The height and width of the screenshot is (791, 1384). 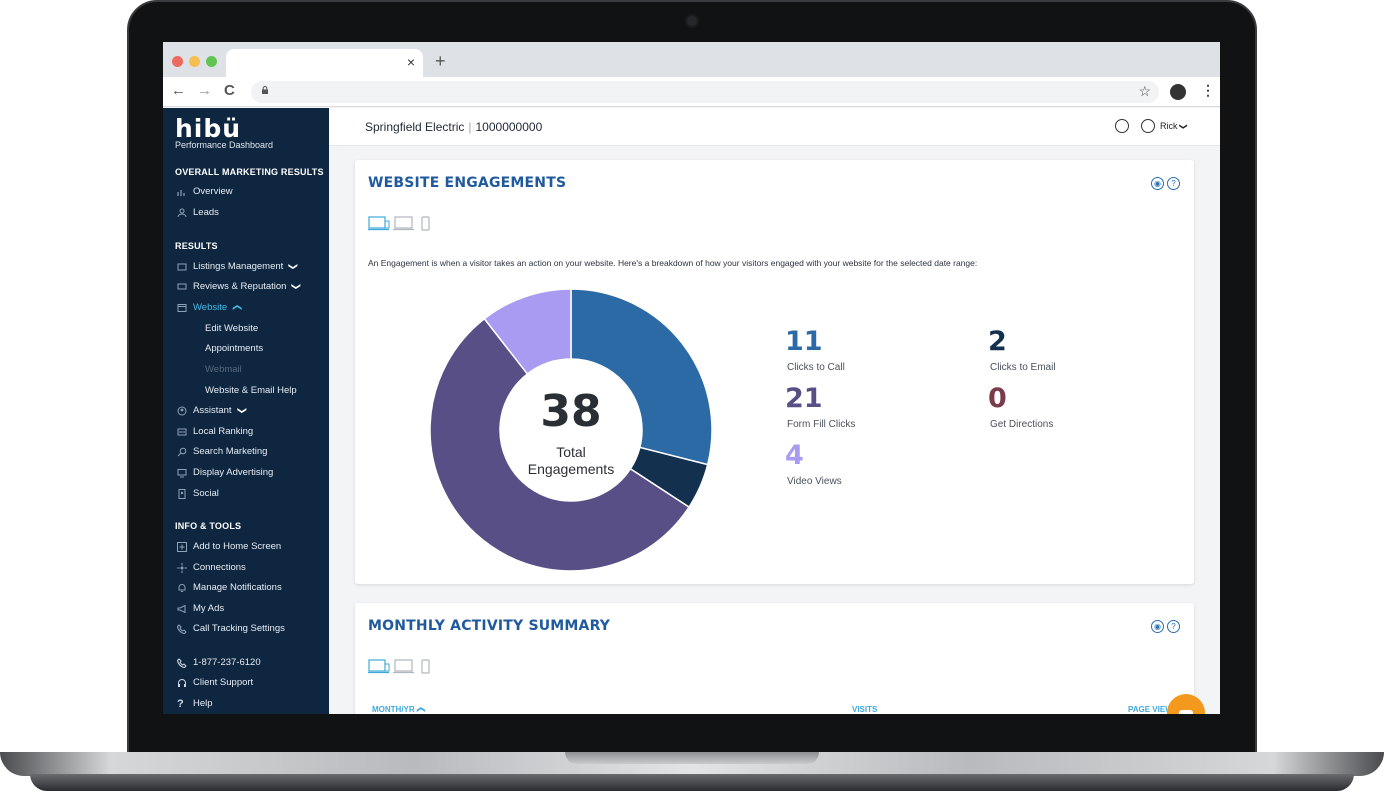 I want to click on donut-slice-form-fill-clicks, so click(x=560, y=444).